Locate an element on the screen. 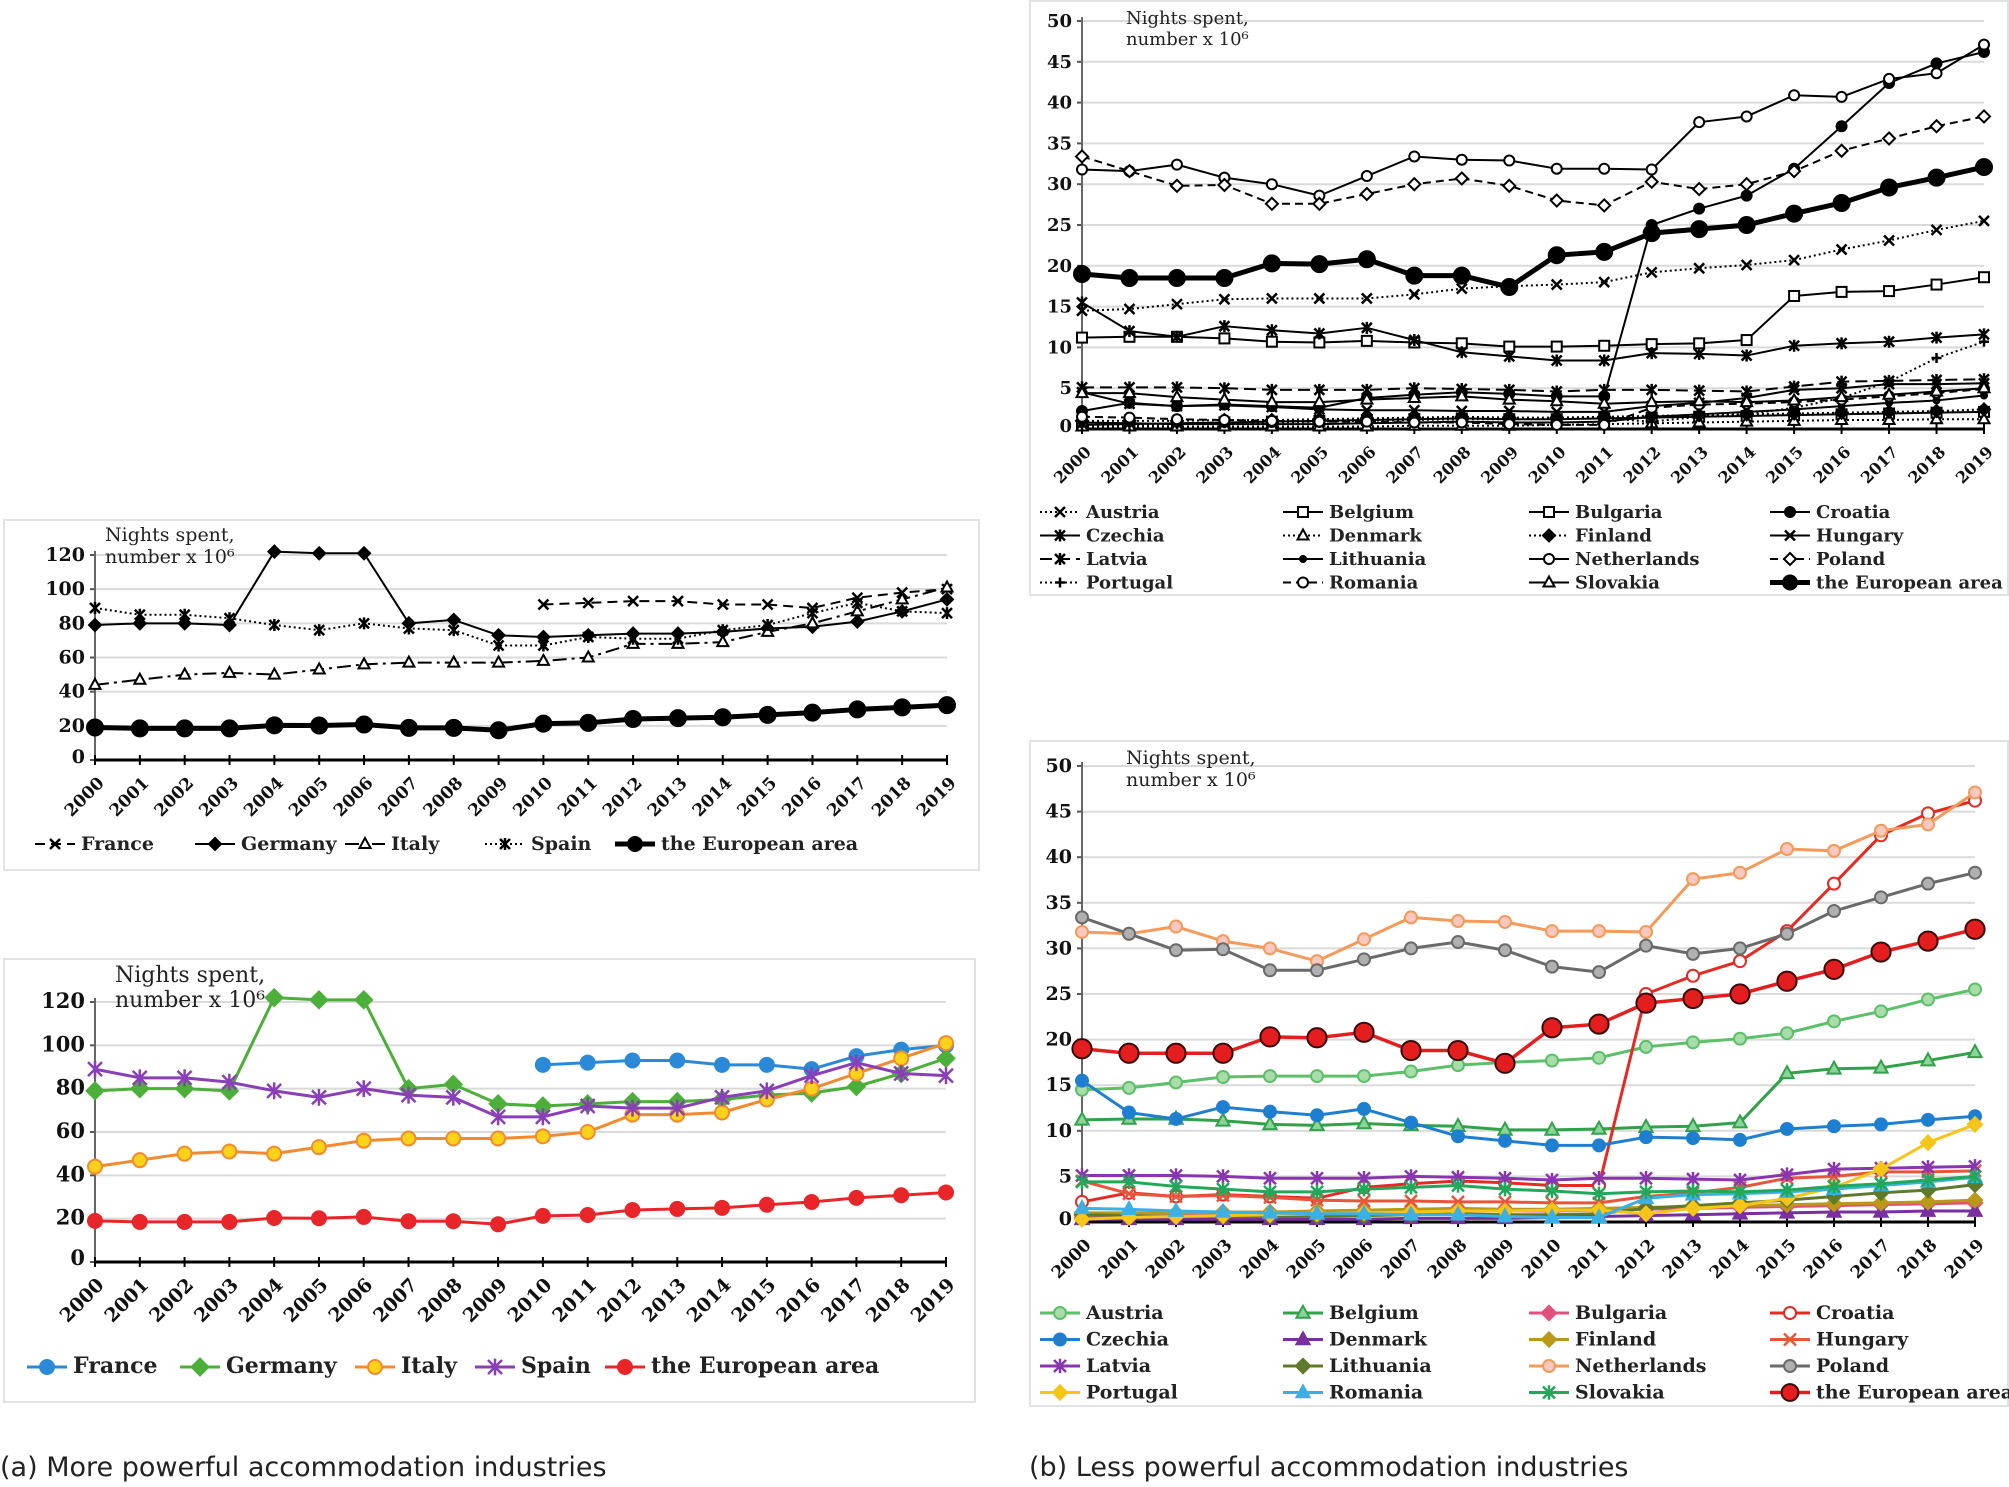 The height and width of the screenshot is (1487, 2009). x-tick-label: 2003 is located at coordinates (216, 1300).